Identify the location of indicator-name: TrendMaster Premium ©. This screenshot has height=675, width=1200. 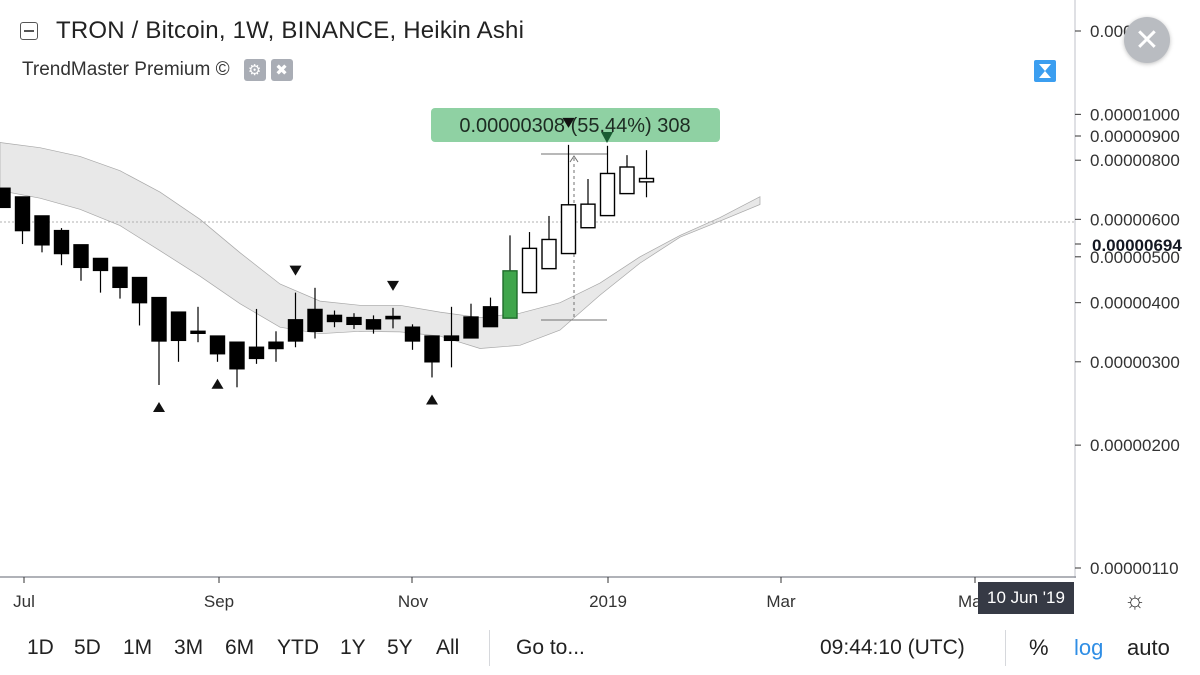
(126, 69).